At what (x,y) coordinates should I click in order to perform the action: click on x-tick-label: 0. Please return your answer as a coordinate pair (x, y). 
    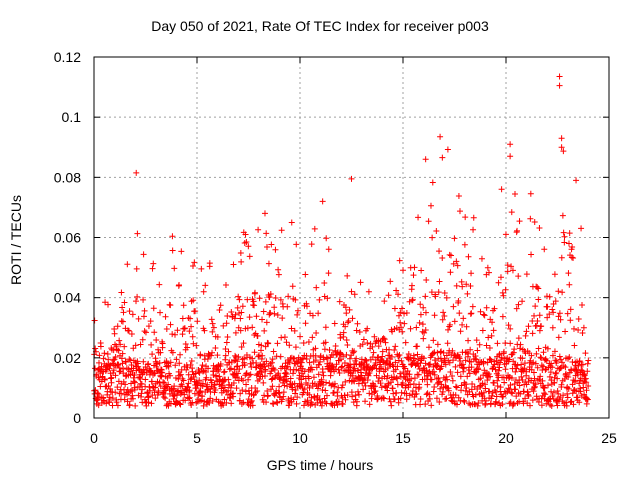
    Looking at the image, I should click on (94, 438).